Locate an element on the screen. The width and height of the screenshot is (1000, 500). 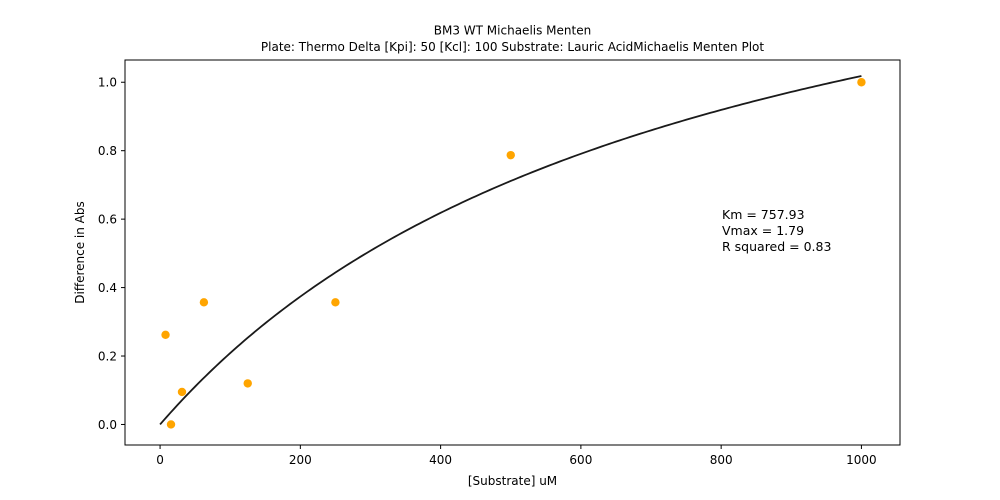
y-tick-label: 0.0 is located at coordinates (107, 425).